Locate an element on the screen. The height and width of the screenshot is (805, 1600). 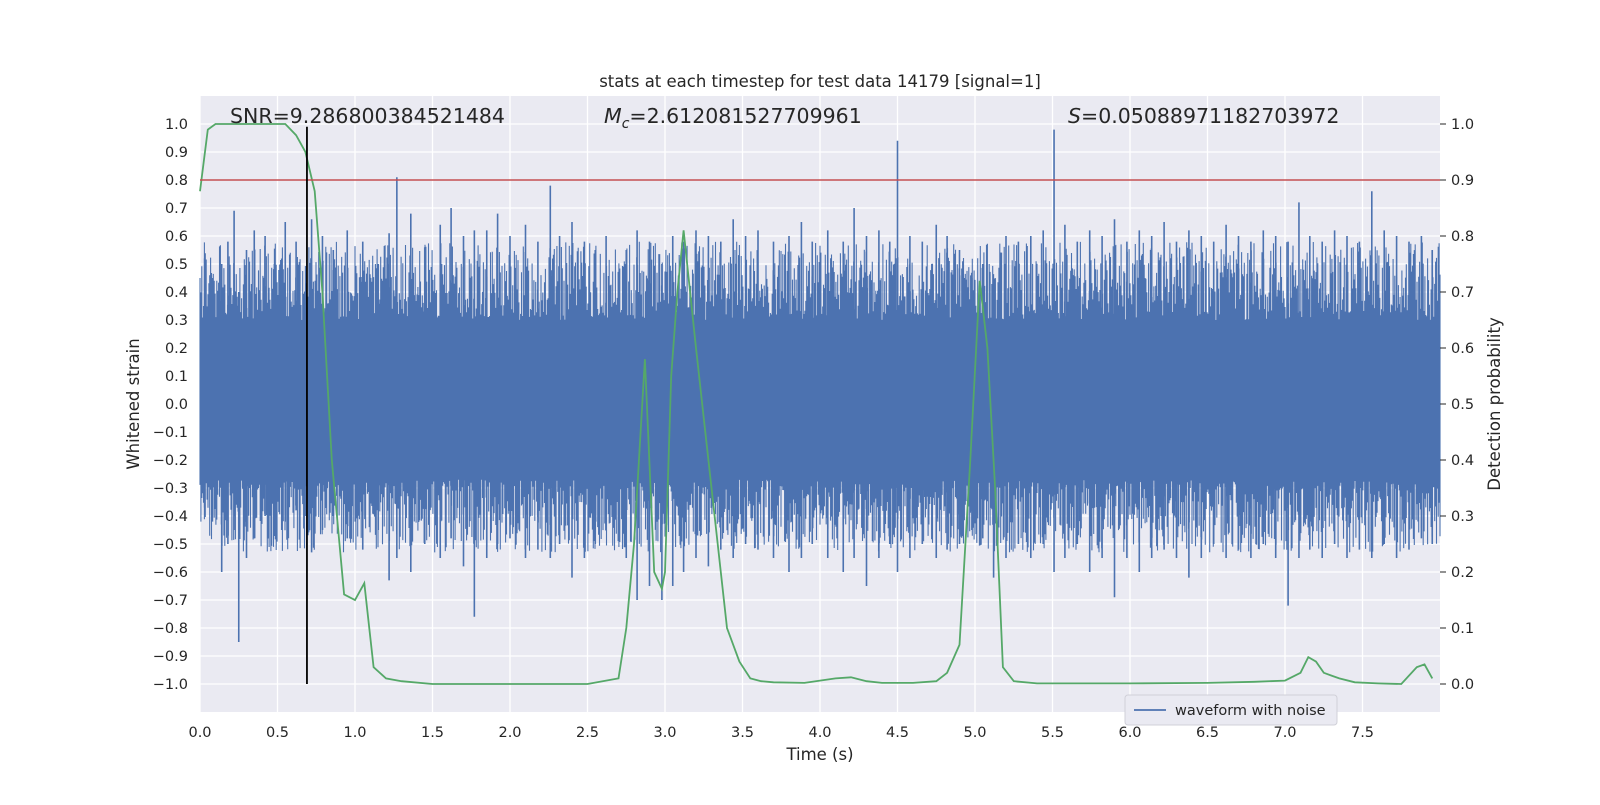
y-tick-label: 0.7 is located at coordinates (176, 209).